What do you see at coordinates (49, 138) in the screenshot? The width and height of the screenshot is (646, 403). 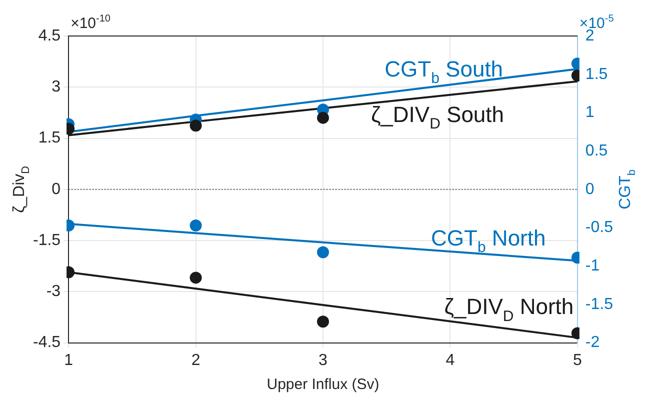 I see `y-tick-label: 1.5` at bounding box center [49, 138].